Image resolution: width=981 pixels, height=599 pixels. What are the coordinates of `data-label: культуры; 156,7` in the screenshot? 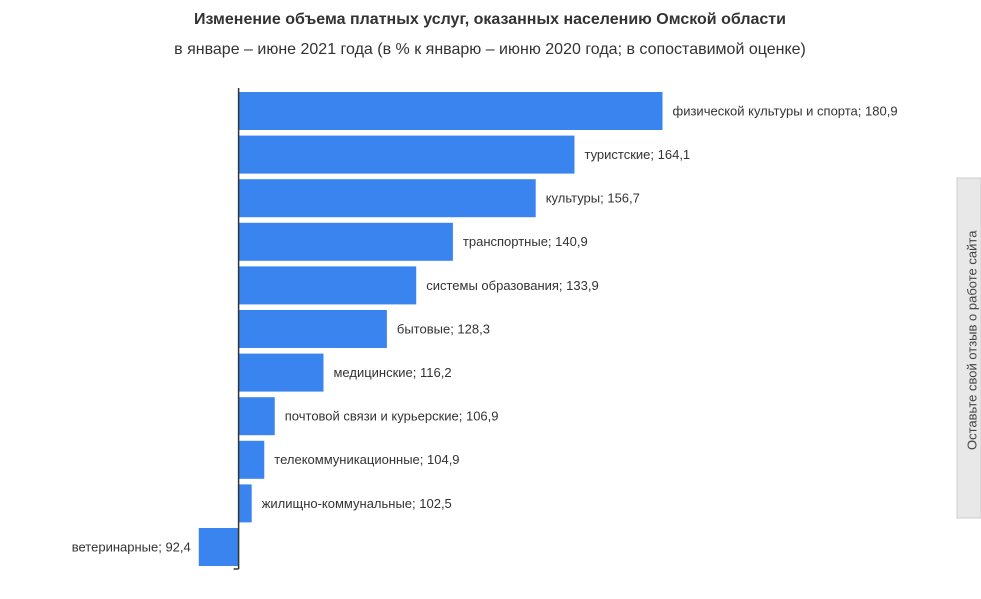 It's located at (593, 198).